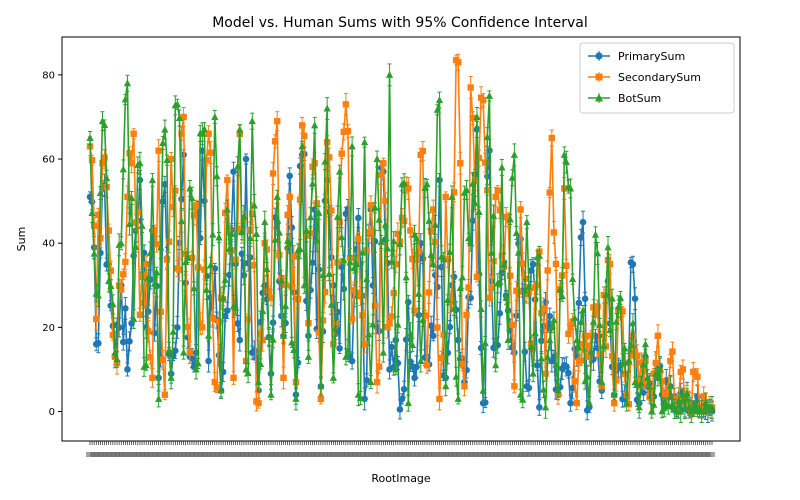  Describe the element at coordinates (48, 75) in the screenshot. I see `y-tick-label: 80` at that location.